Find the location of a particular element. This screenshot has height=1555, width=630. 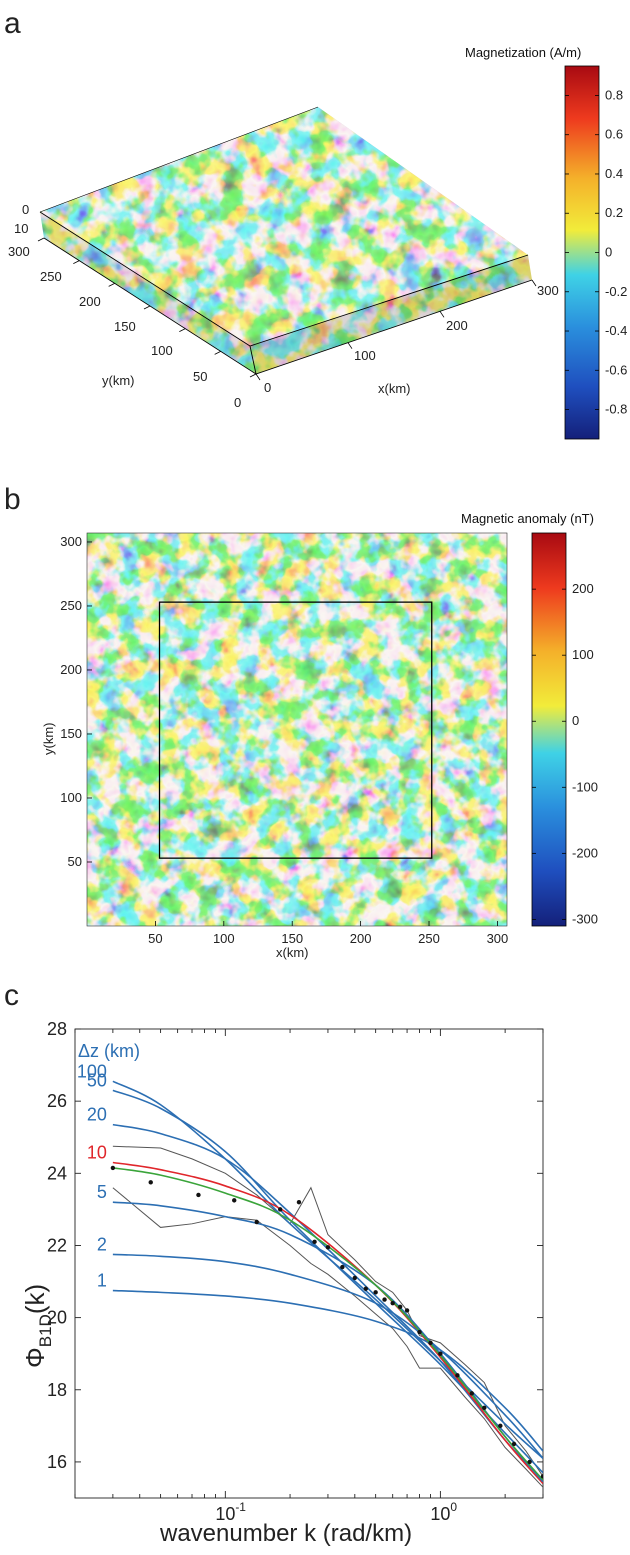

y-tick-250: 250 is located at coordinates (51, 276).